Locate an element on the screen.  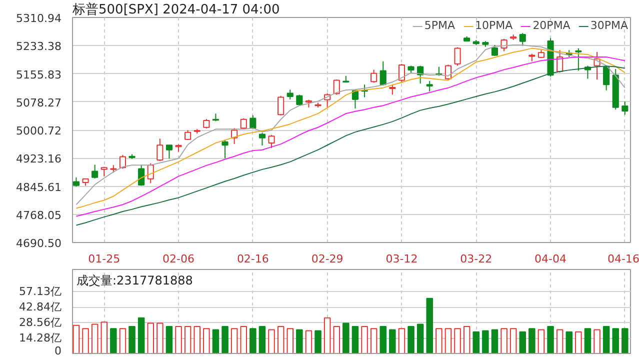
x-tick-label: 02-06 is located at coordinates (178, 259).